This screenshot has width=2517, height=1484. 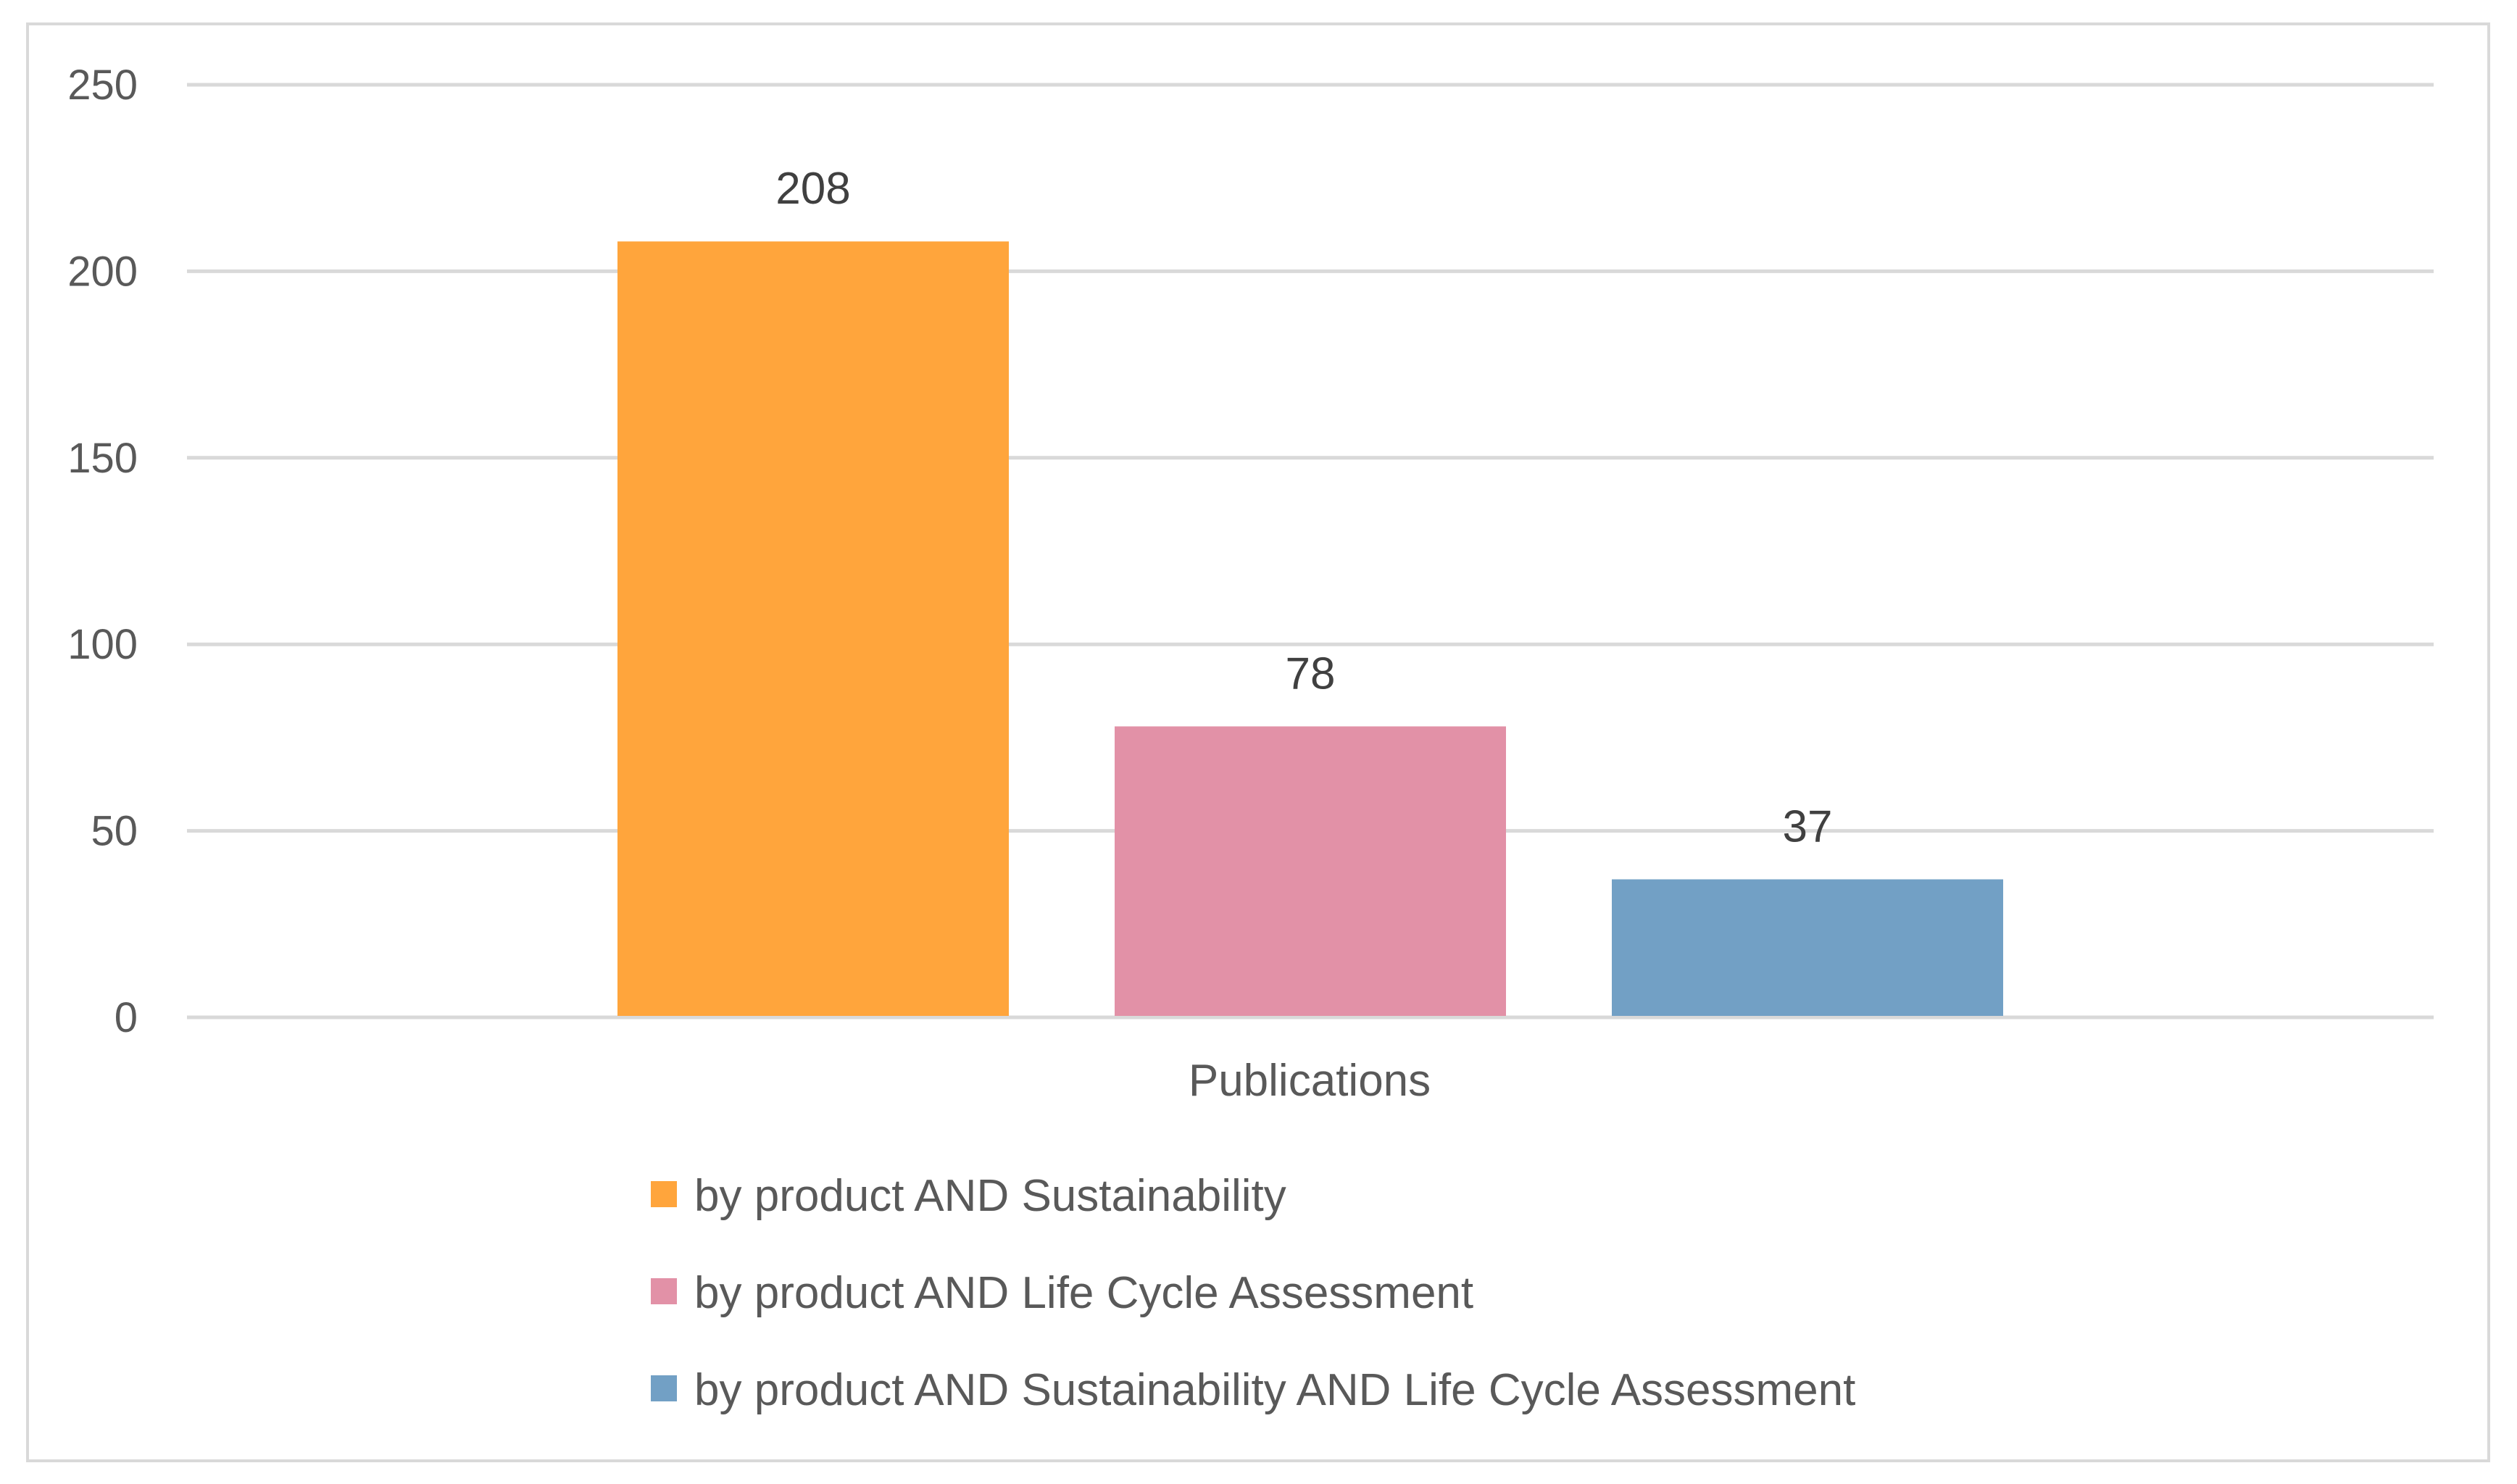 What do you see at coordinates (1808, 827) in the screenshot?
I see `data-label: 37` at bounding box center [1808, 827].